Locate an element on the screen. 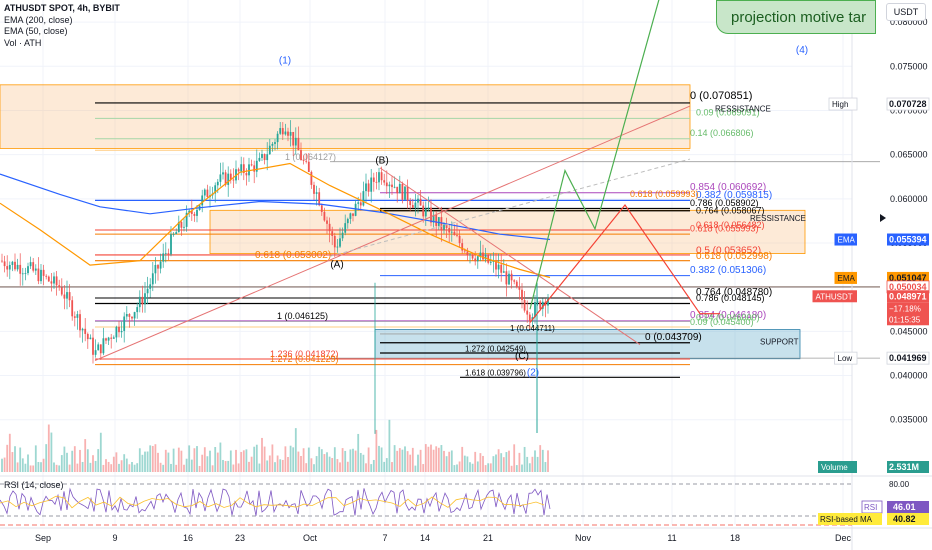  price-badge-value: 0.070728 is located at coordinates (908, 104).